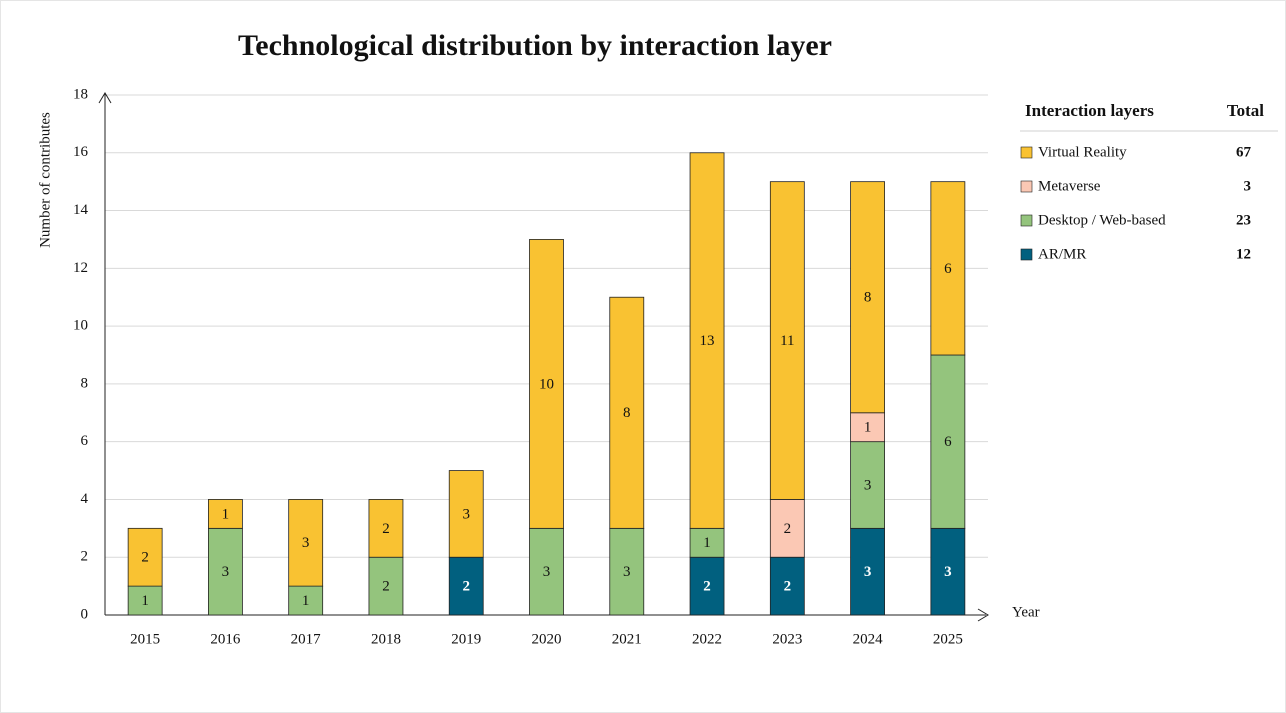 The height and width of the screenshot is (713, 1286). I want to click on x-axis-arrow, so click(983, 615).